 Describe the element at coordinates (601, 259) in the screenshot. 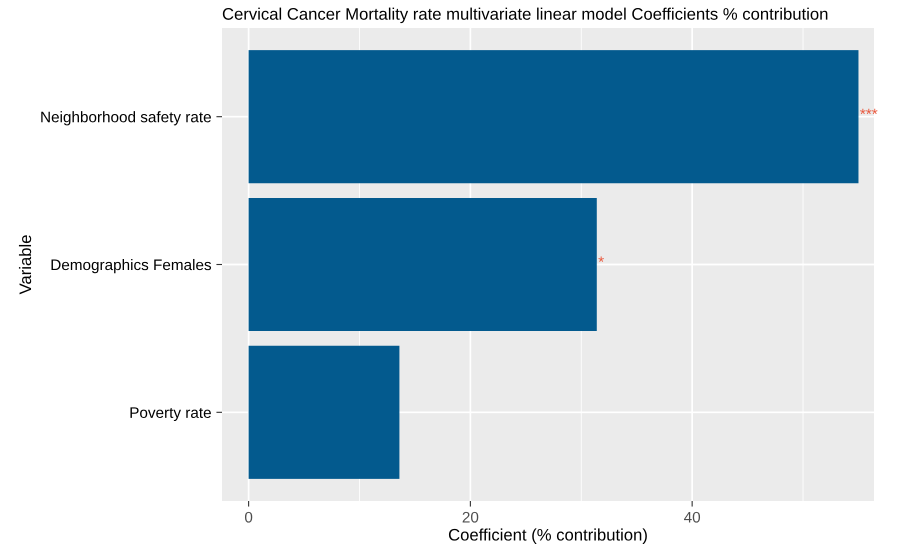

I see `annotation: *` at that location.